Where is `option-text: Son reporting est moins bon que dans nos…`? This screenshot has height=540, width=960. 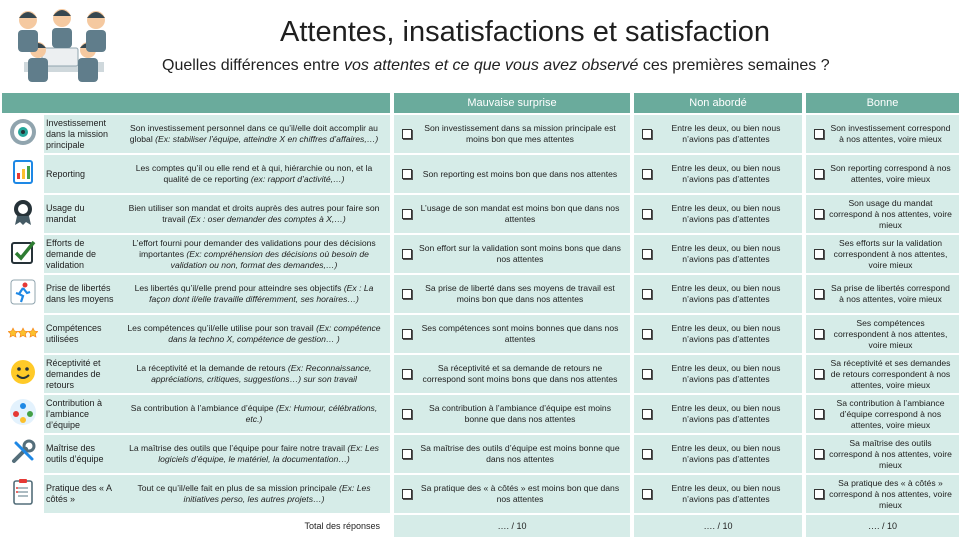 option-text: Son reporting est moins bon que dans nos… is located at coordinates (520, 173).